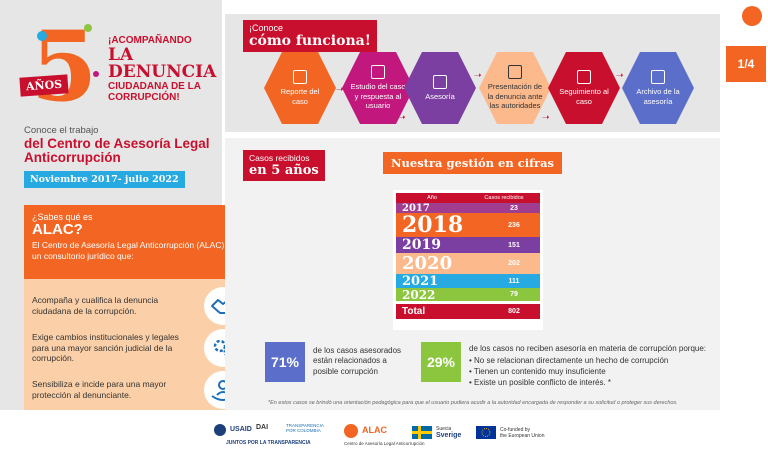 This screenshot has width=768, height=452. Describe the element at coordinates (515, 72) in the screenshot. I see `people-icon` at that location.